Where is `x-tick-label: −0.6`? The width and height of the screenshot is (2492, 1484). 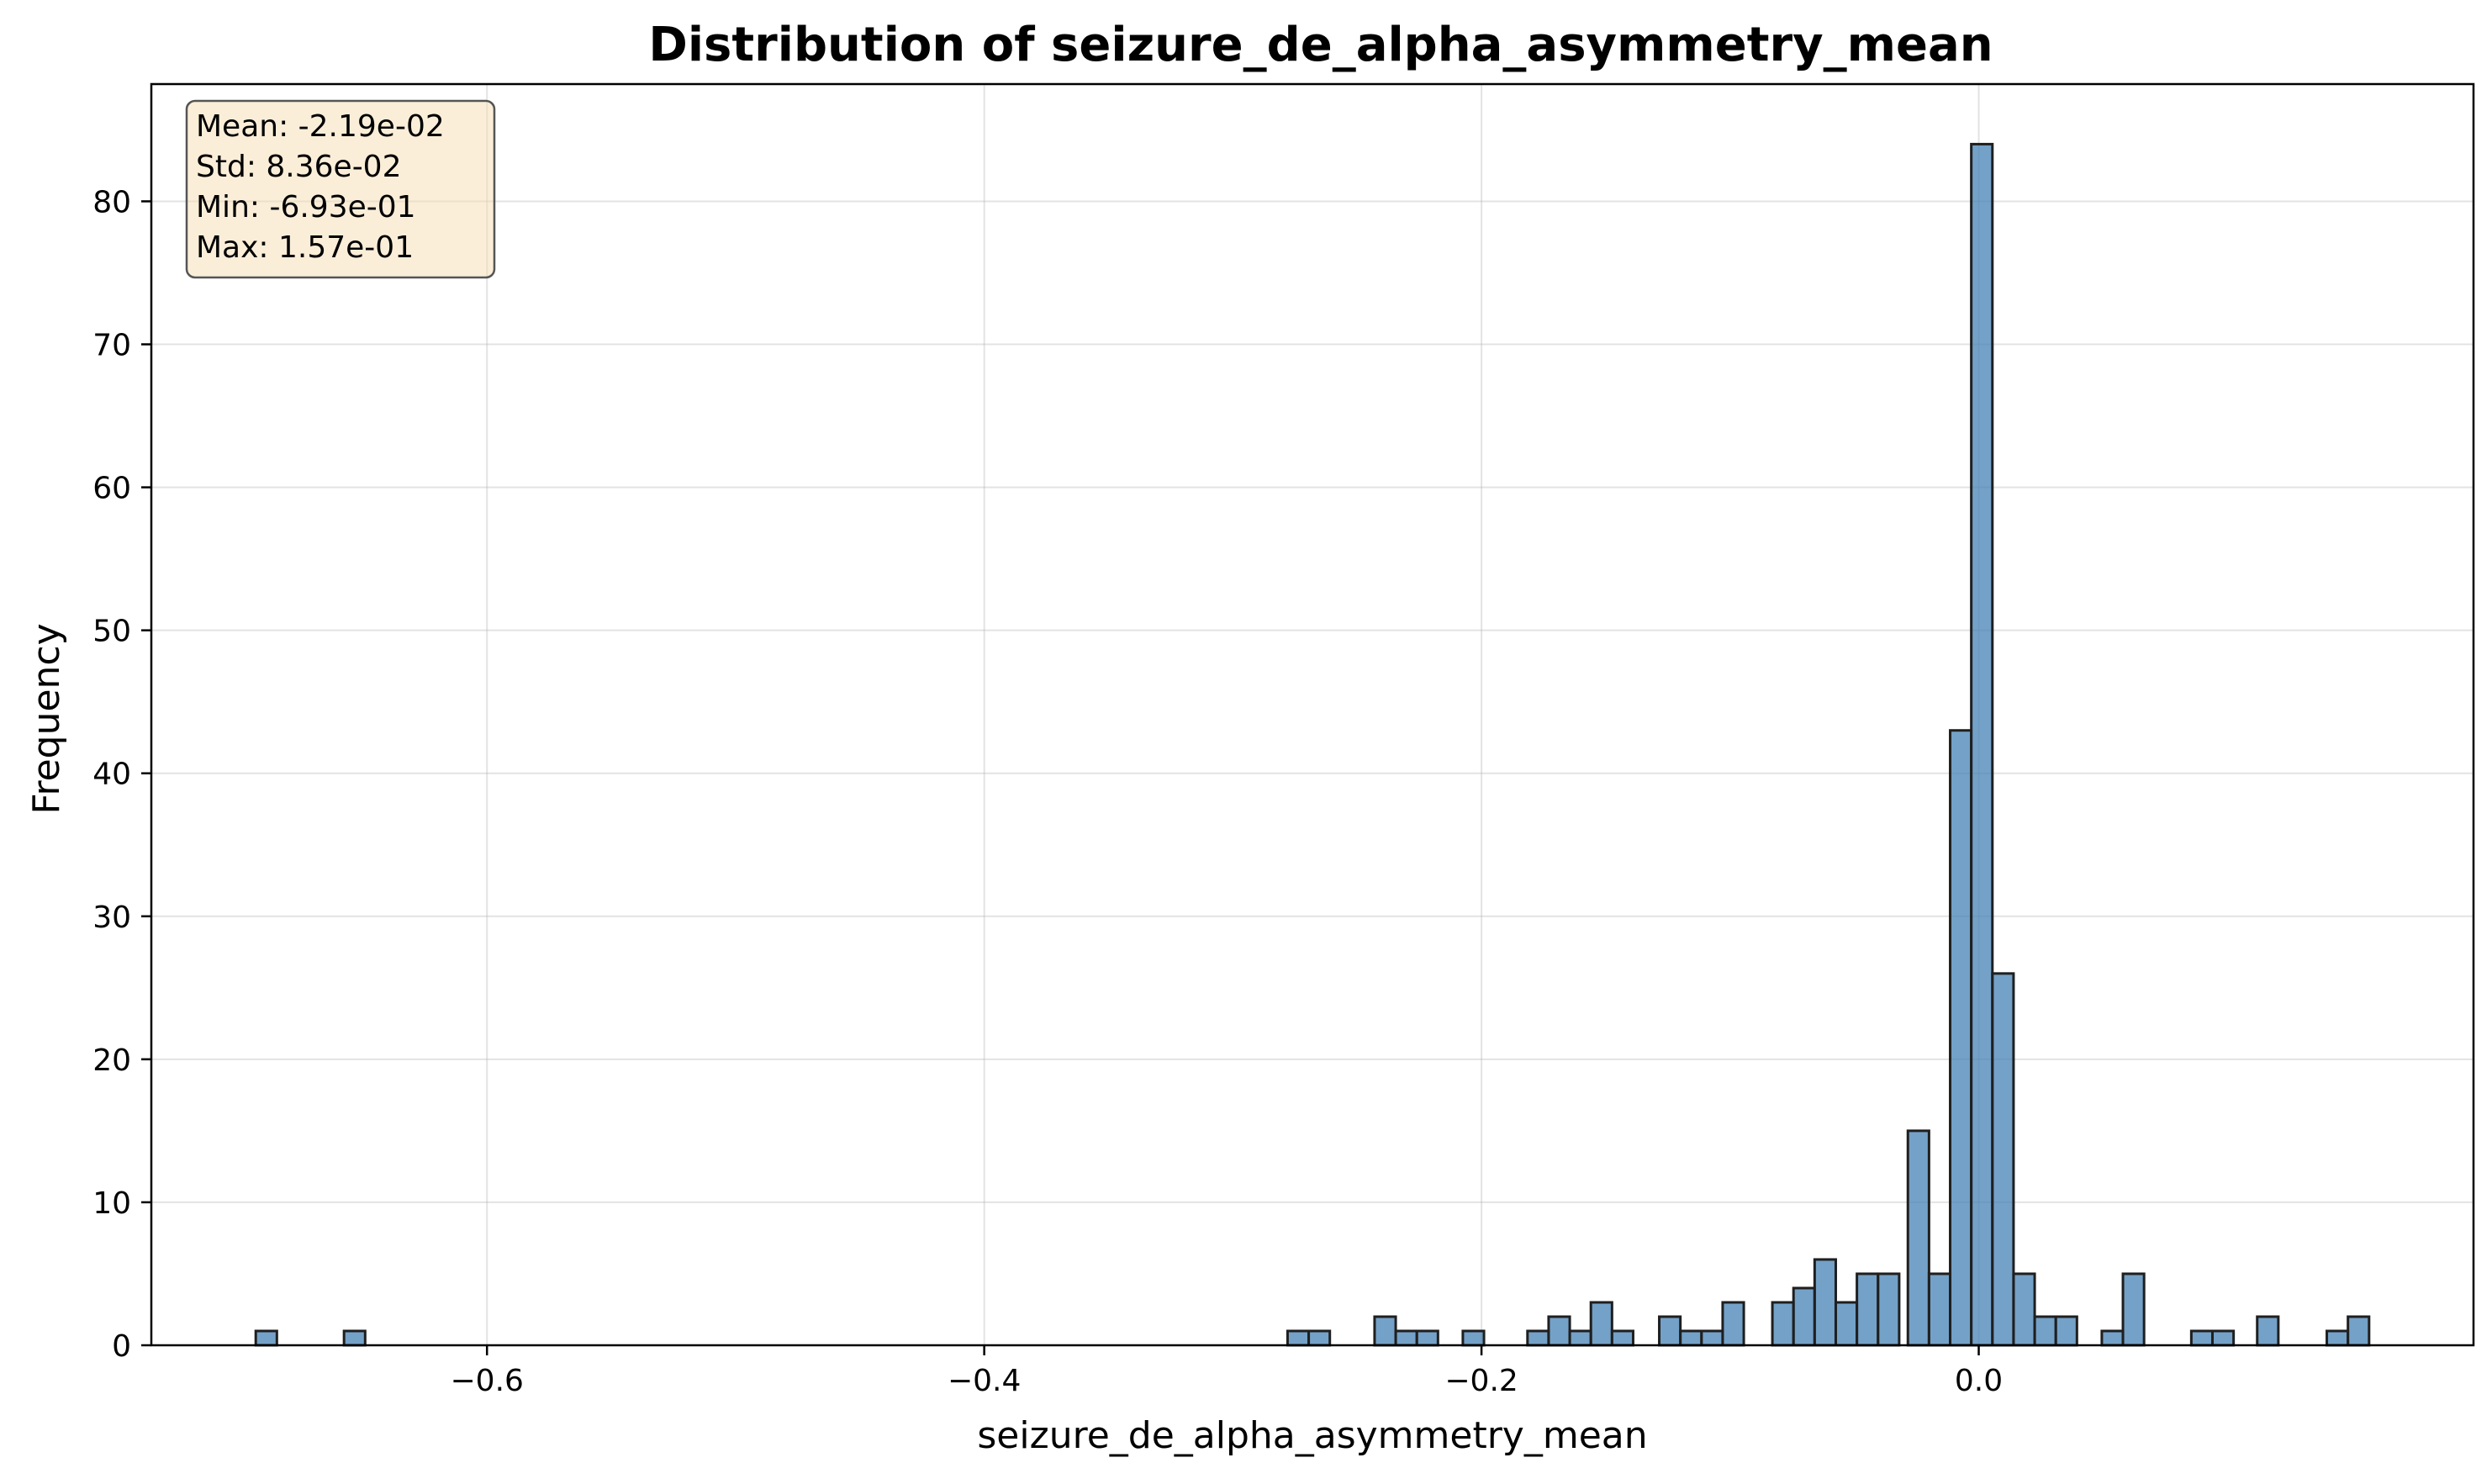
x-tick-label: −0.6 is located at coordinates (487, 1381).